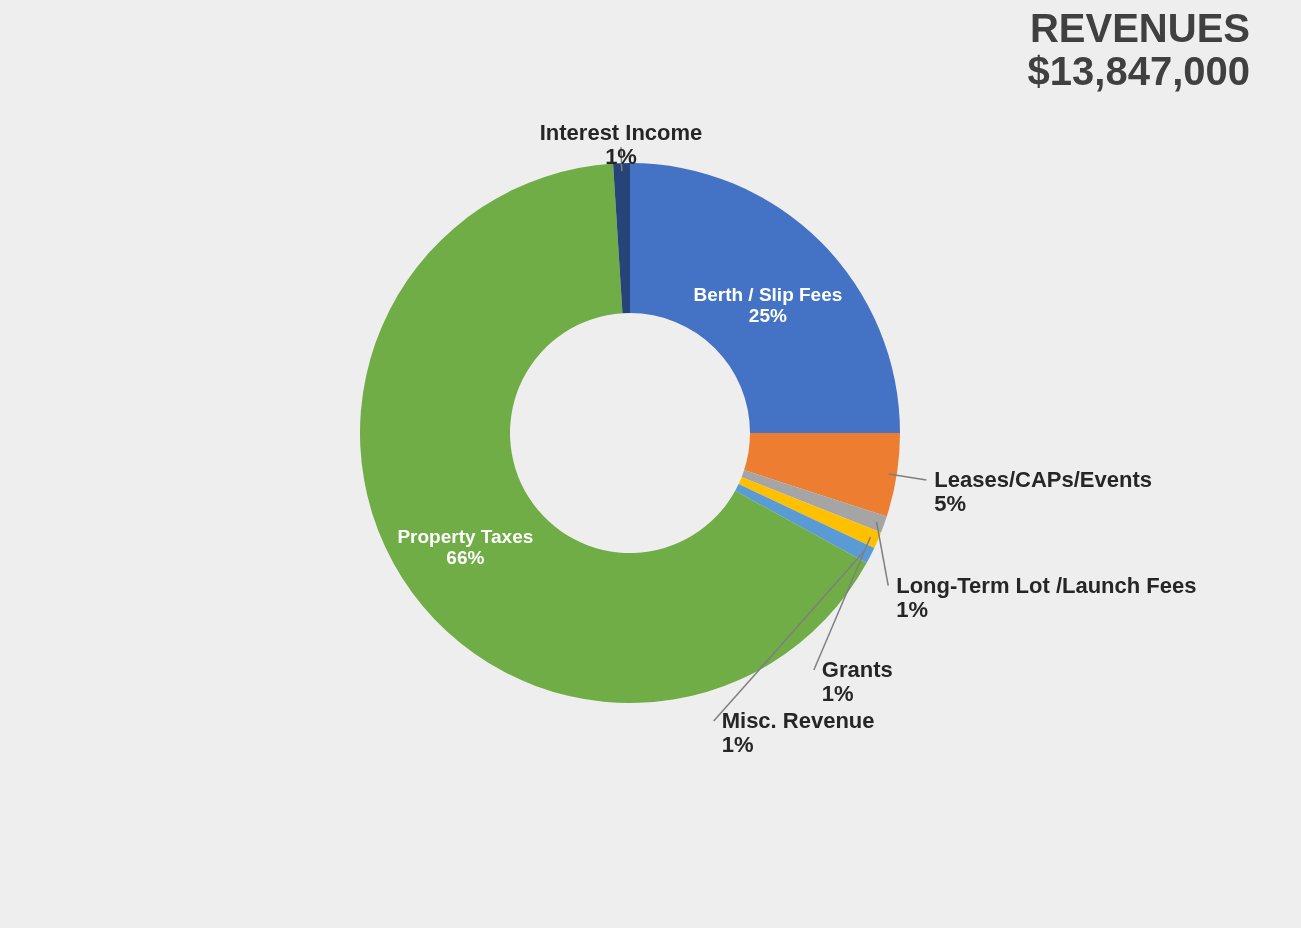  What do you see at coordinates (465, 537) in the screenshot?
I see `slice-label: Property Taxes` at bounding box center [465, 537].